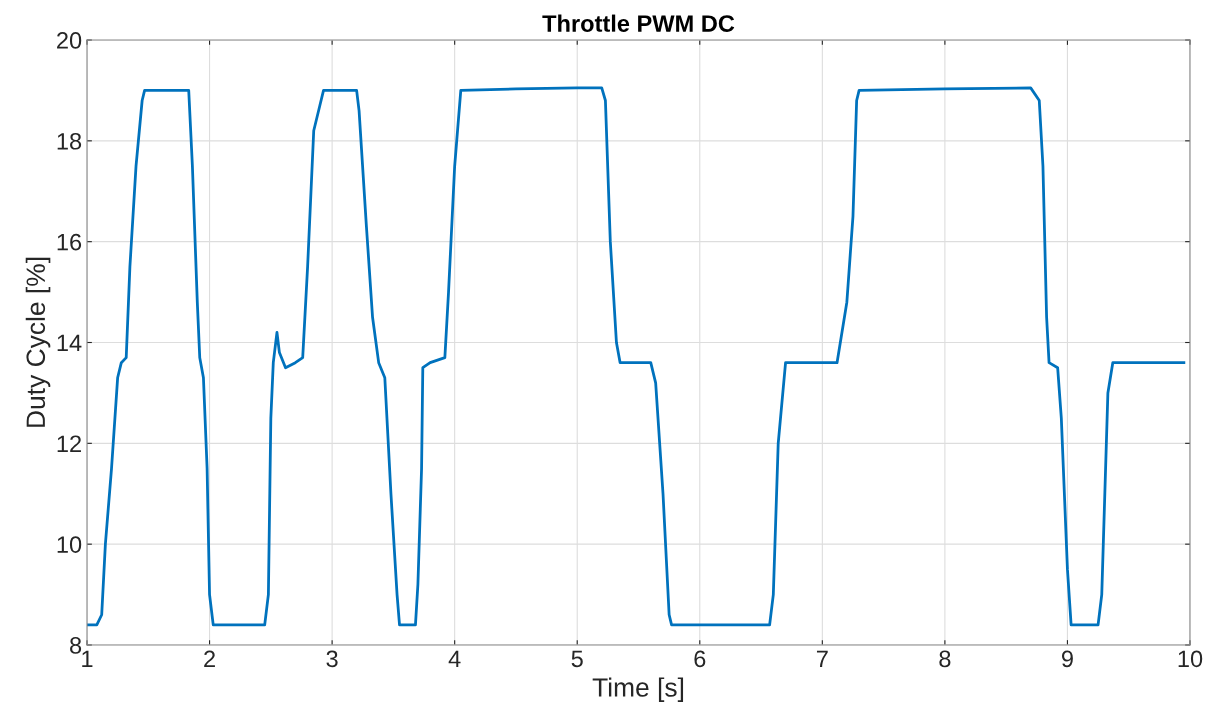 This screenshot has height=702, width=1217. What do you see at coordinates (638, 23) in the screenshot?
I see `chart-title: Throttle PWM DC` at bounding box center [638, 23].